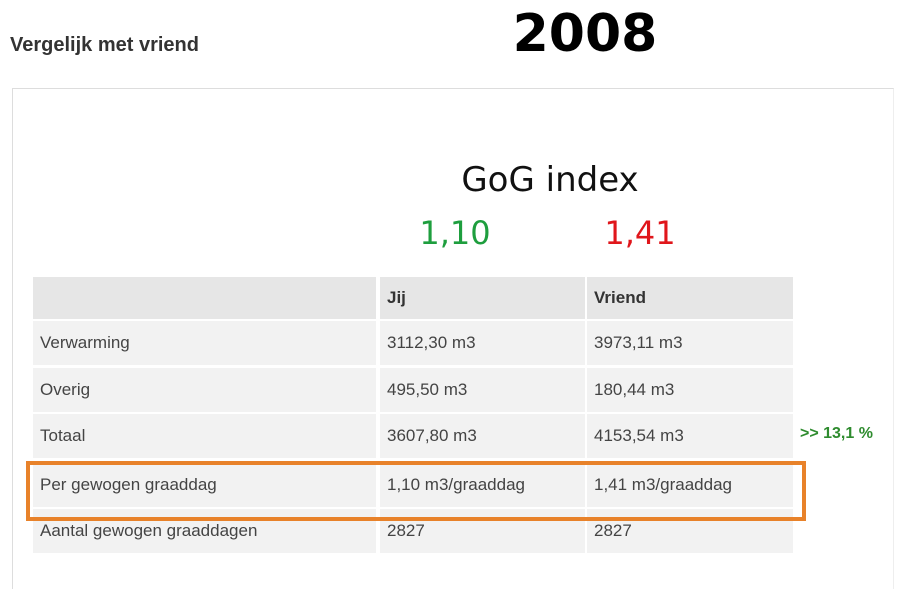  I want to click on index-vriend: 1,41, so click(640, 233).